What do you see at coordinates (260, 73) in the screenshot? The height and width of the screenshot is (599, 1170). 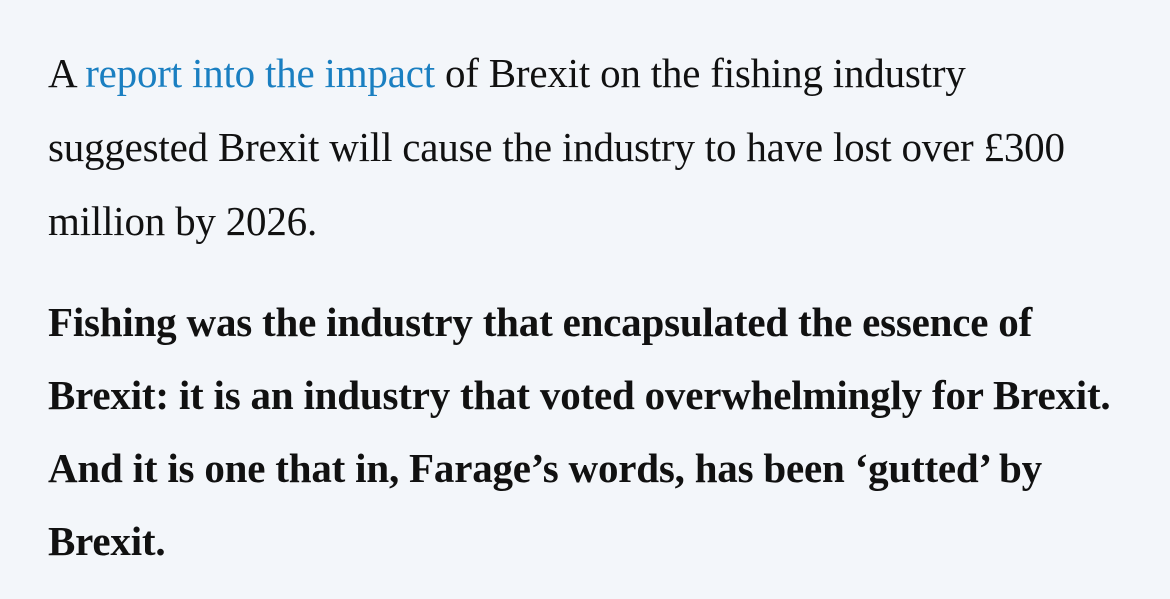 I see `report-link: report into the impact` at bounding box center [260, 73].